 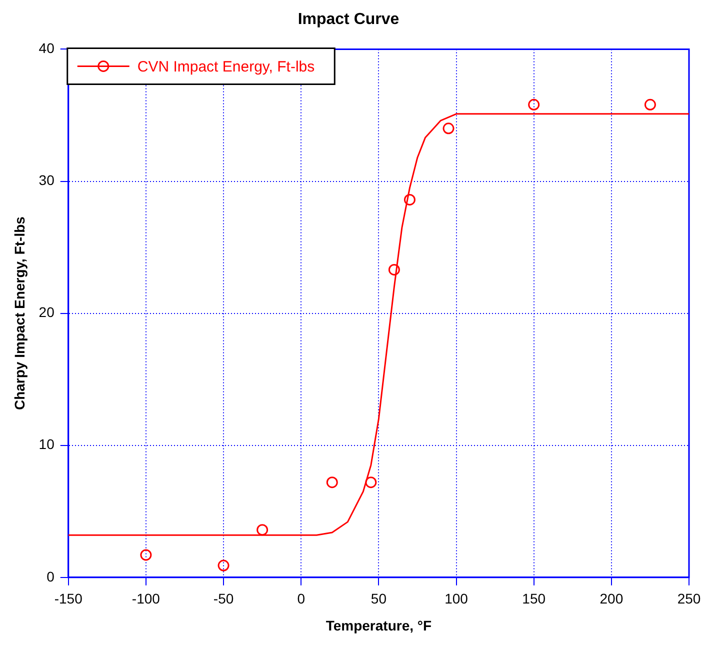 I want to click on y-tick-label: 0, so click(x=50, y=576).